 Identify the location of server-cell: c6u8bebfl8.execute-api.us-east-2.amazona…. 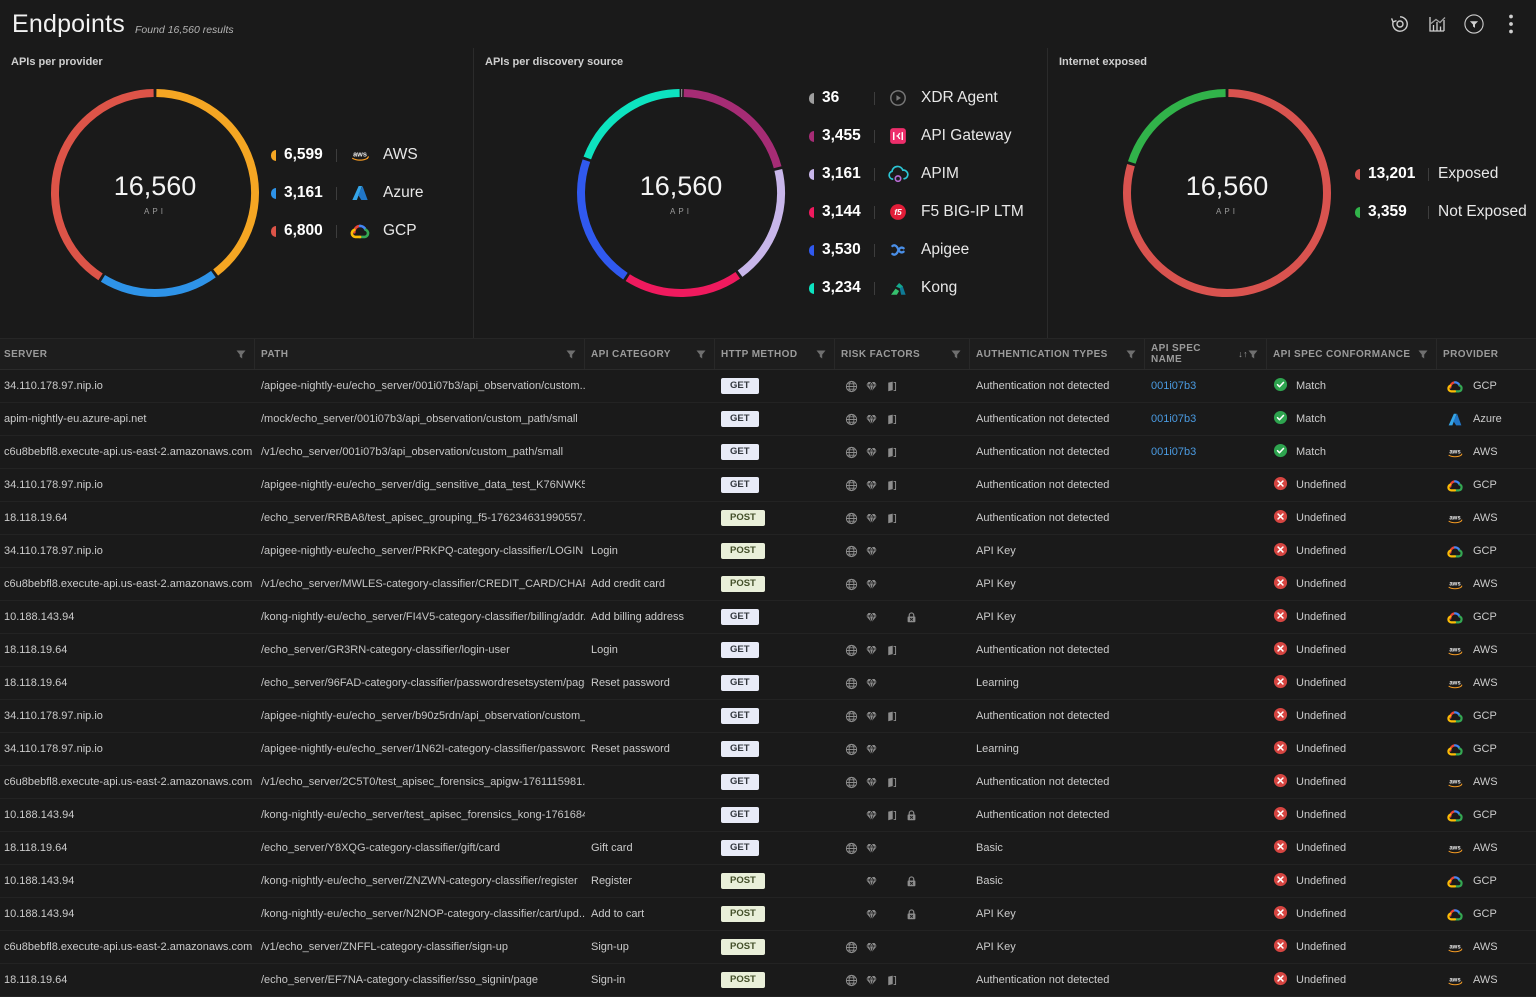
(127, 584).